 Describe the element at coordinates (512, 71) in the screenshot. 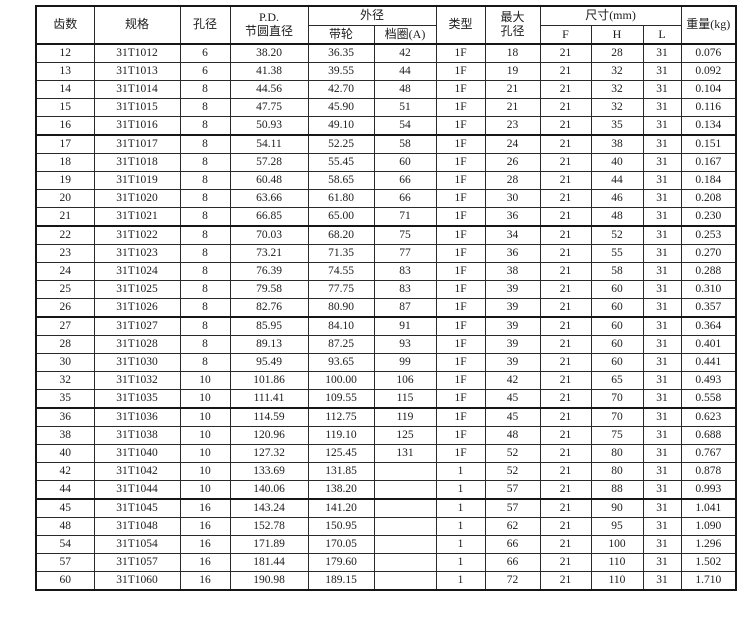

I see `cell-max_bore: 19` at that location.